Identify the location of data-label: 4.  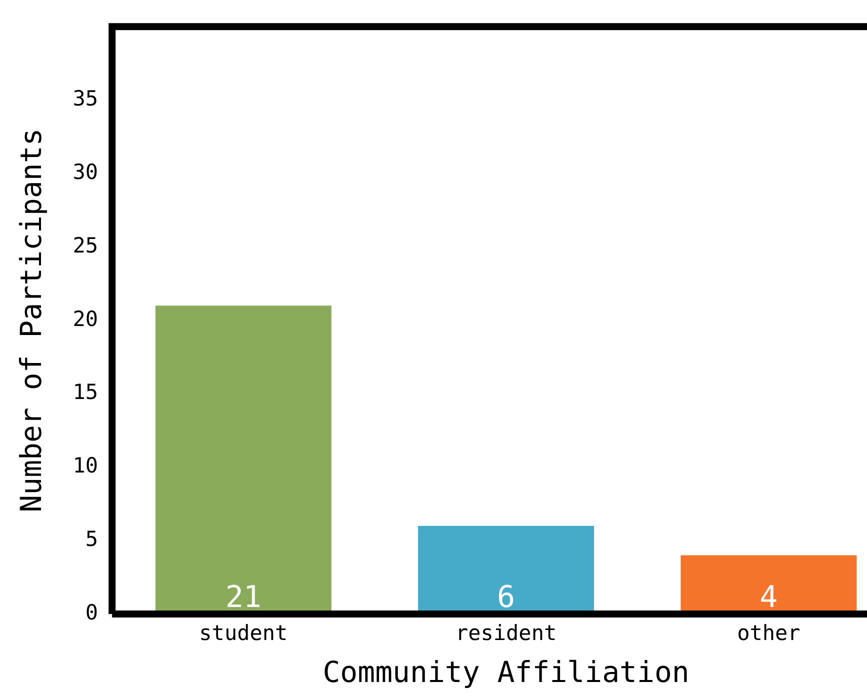
(769, 597).